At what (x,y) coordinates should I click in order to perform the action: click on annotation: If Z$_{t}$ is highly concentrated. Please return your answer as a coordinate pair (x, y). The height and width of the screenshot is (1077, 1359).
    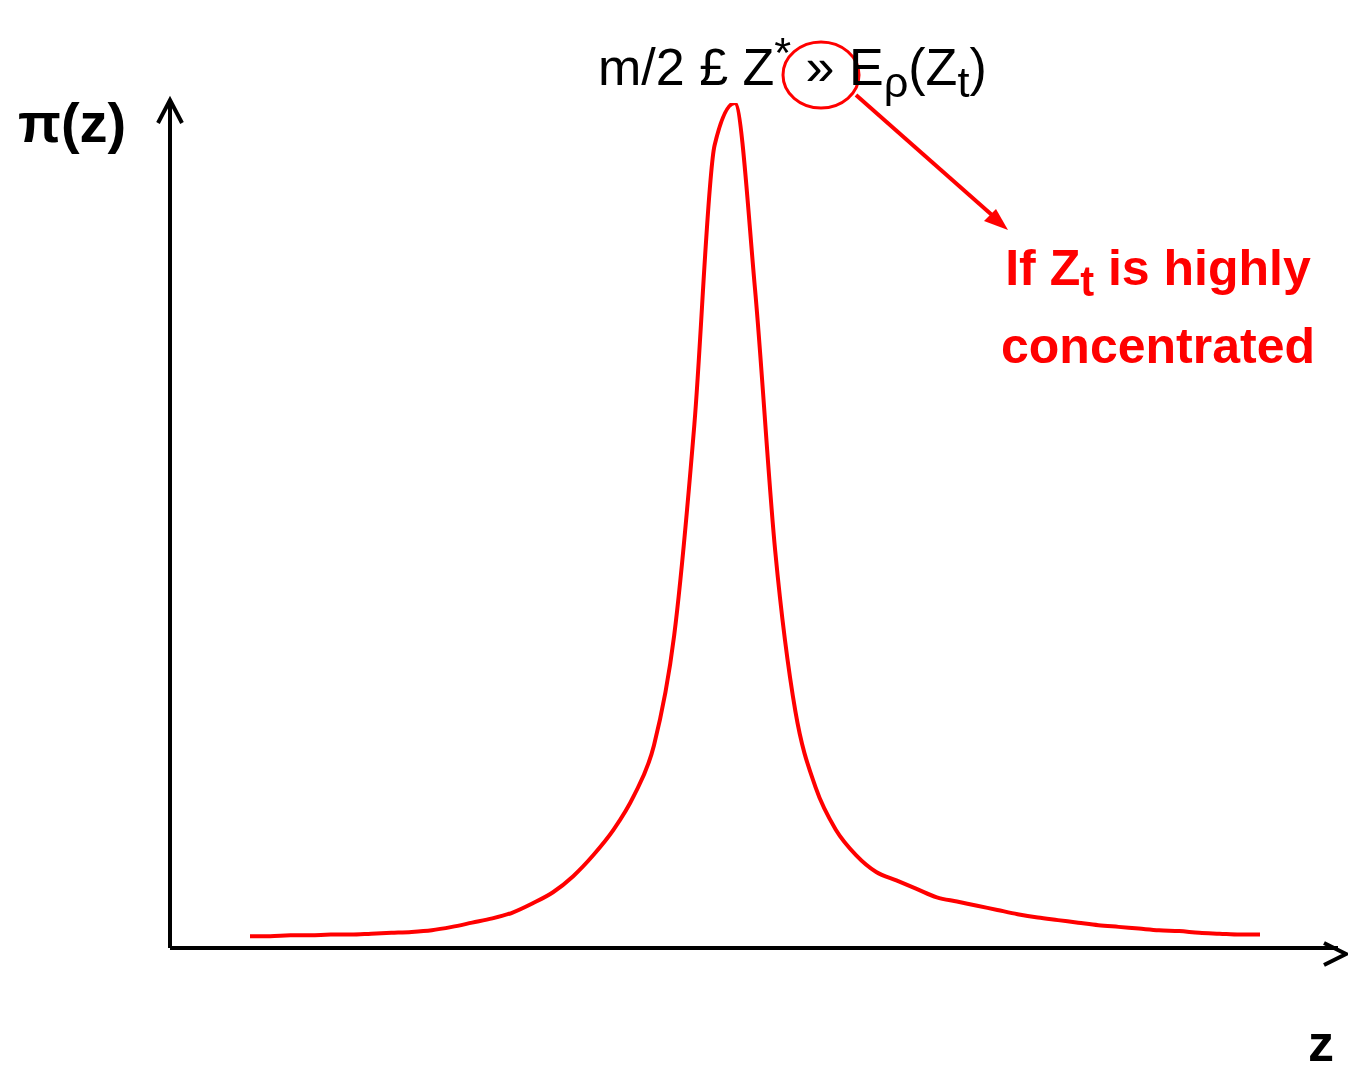
    Looking at the image, I should click on (1158, 308).